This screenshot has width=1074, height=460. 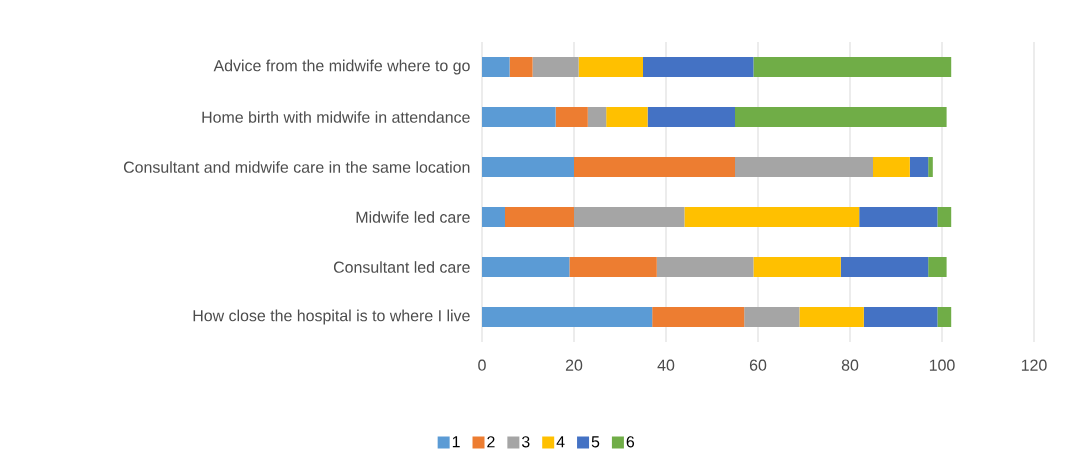 I want to click on x-tick-label: 40, so click(x=666, y=365).